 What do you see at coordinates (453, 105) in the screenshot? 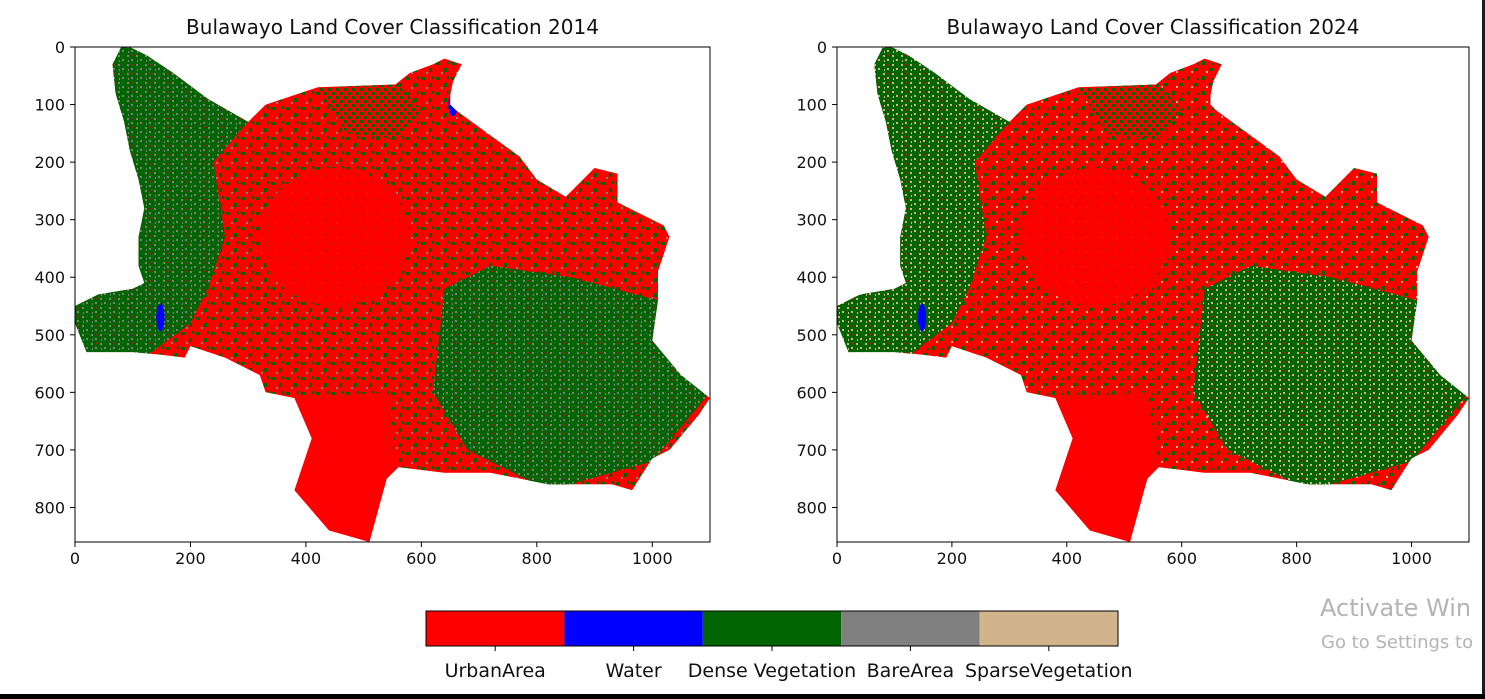
I see `panel-1-map-water-north` at bounding box center [453, 105].